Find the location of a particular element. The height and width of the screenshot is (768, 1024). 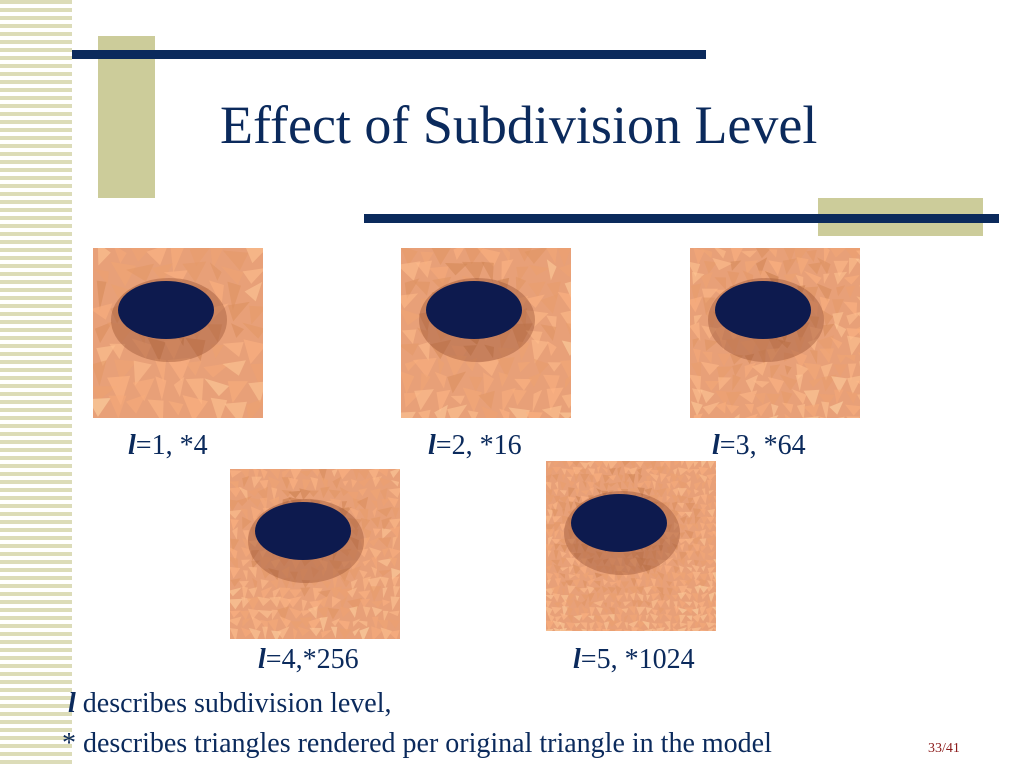

figure-caption-level-1: l=1, *4 is located at coordinates (168, 446).